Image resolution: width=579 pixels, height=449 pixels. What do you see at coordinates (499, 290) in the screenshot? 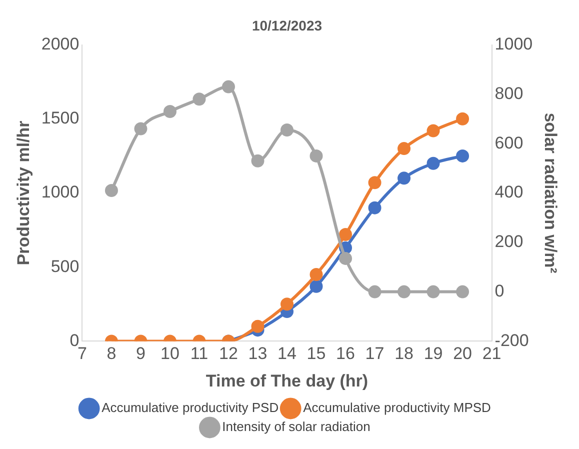
I see `y2-tick-label: 0` at bounding box center [499, 290].